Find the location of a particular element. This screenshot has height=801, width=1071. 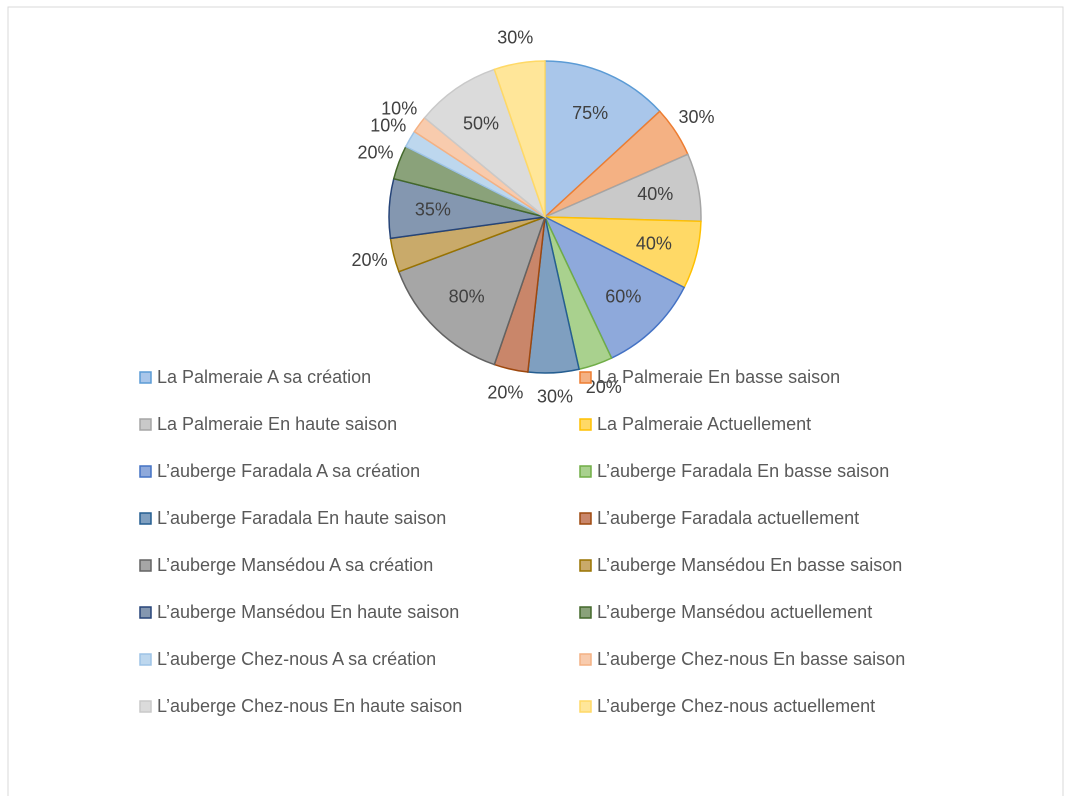

data-label: 35% is located at coordinates (433, 210).